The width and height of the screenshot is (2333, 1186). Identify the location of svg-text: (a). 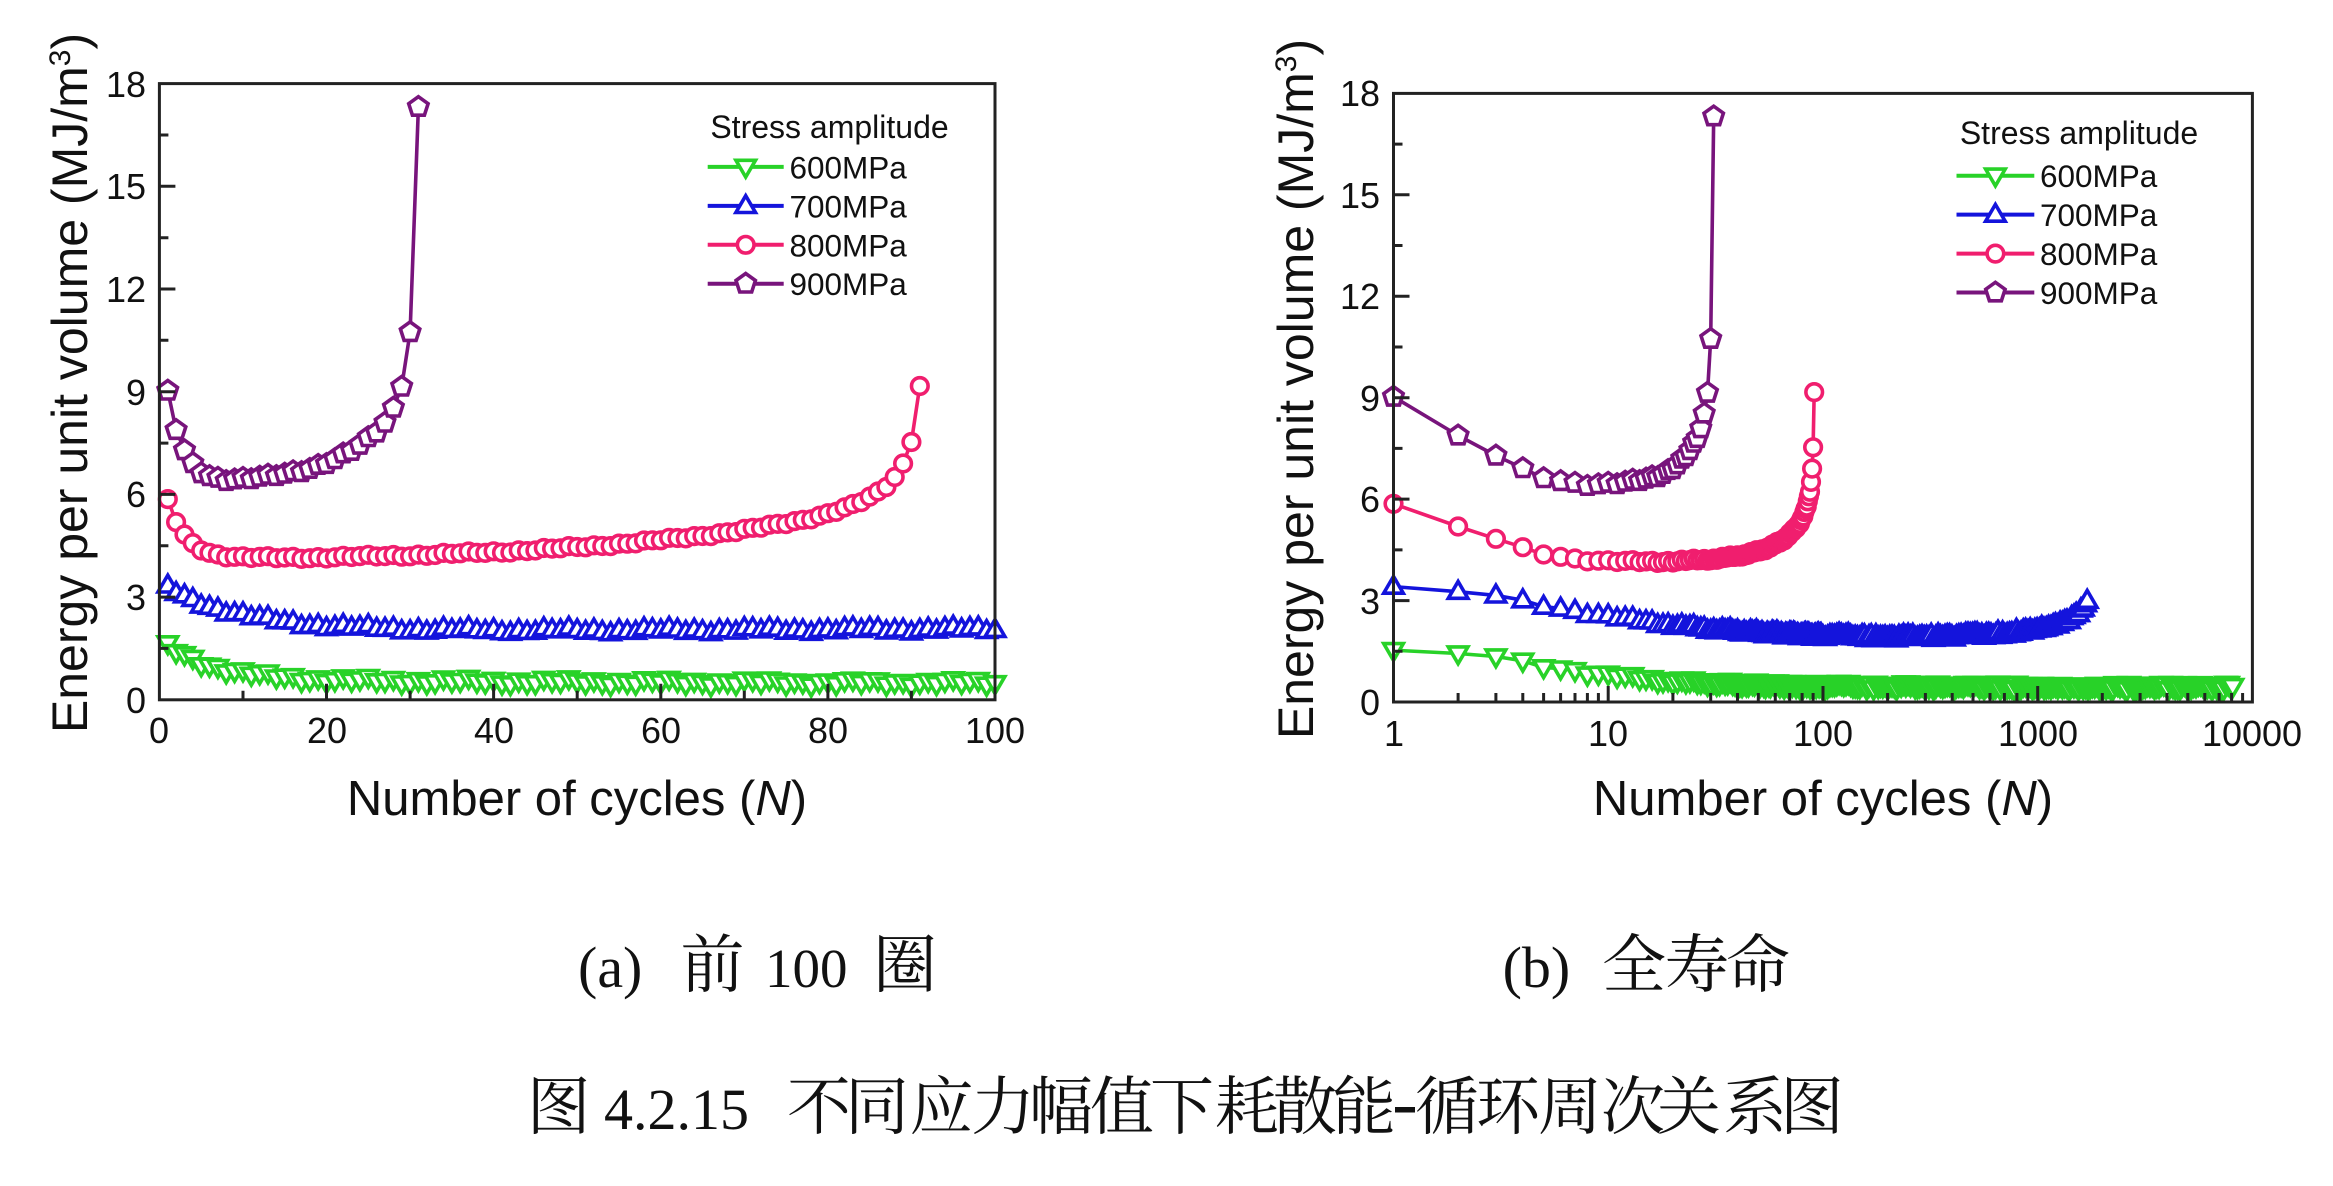
(610, 967).